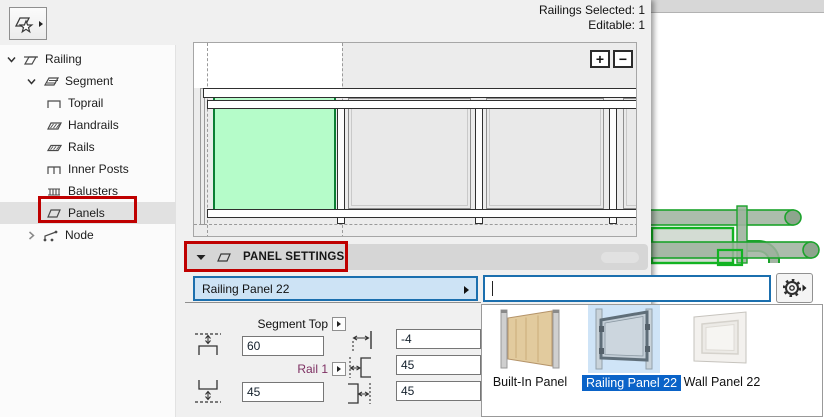 The image size is (824, 417). I want to click on preview-panel-selected, so click(274, 153).